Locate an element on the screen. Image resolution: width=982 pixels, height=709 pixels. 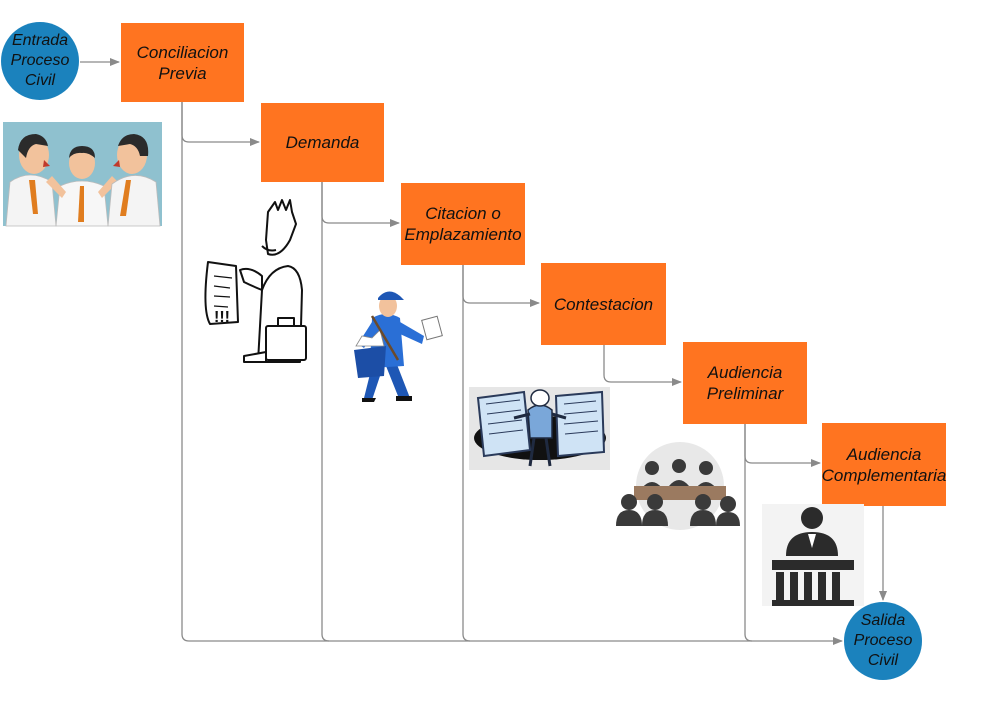
connector-demanda-to-end is located at coordinates (325, 412).